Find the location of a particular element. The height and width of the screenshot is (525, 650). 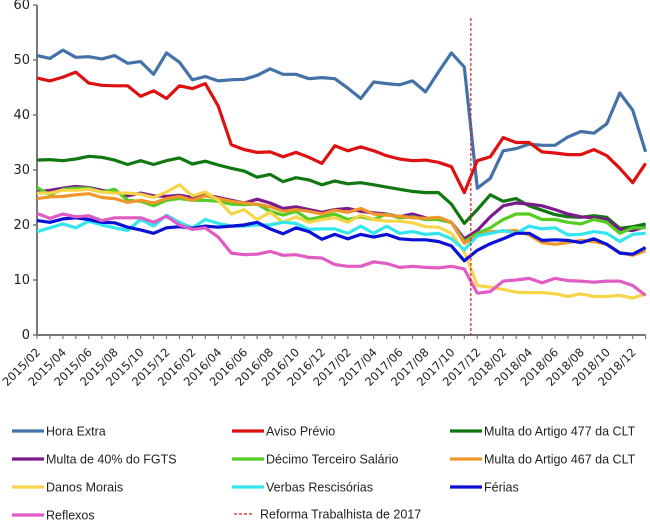

legend-label: Reflexos is located at coordinates (70, 515).